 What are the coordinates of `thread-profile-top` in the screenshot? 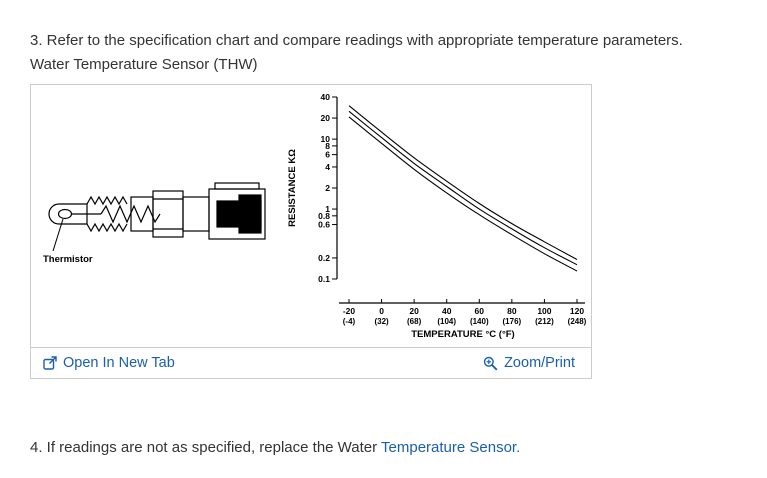 It's located at (107, 200).